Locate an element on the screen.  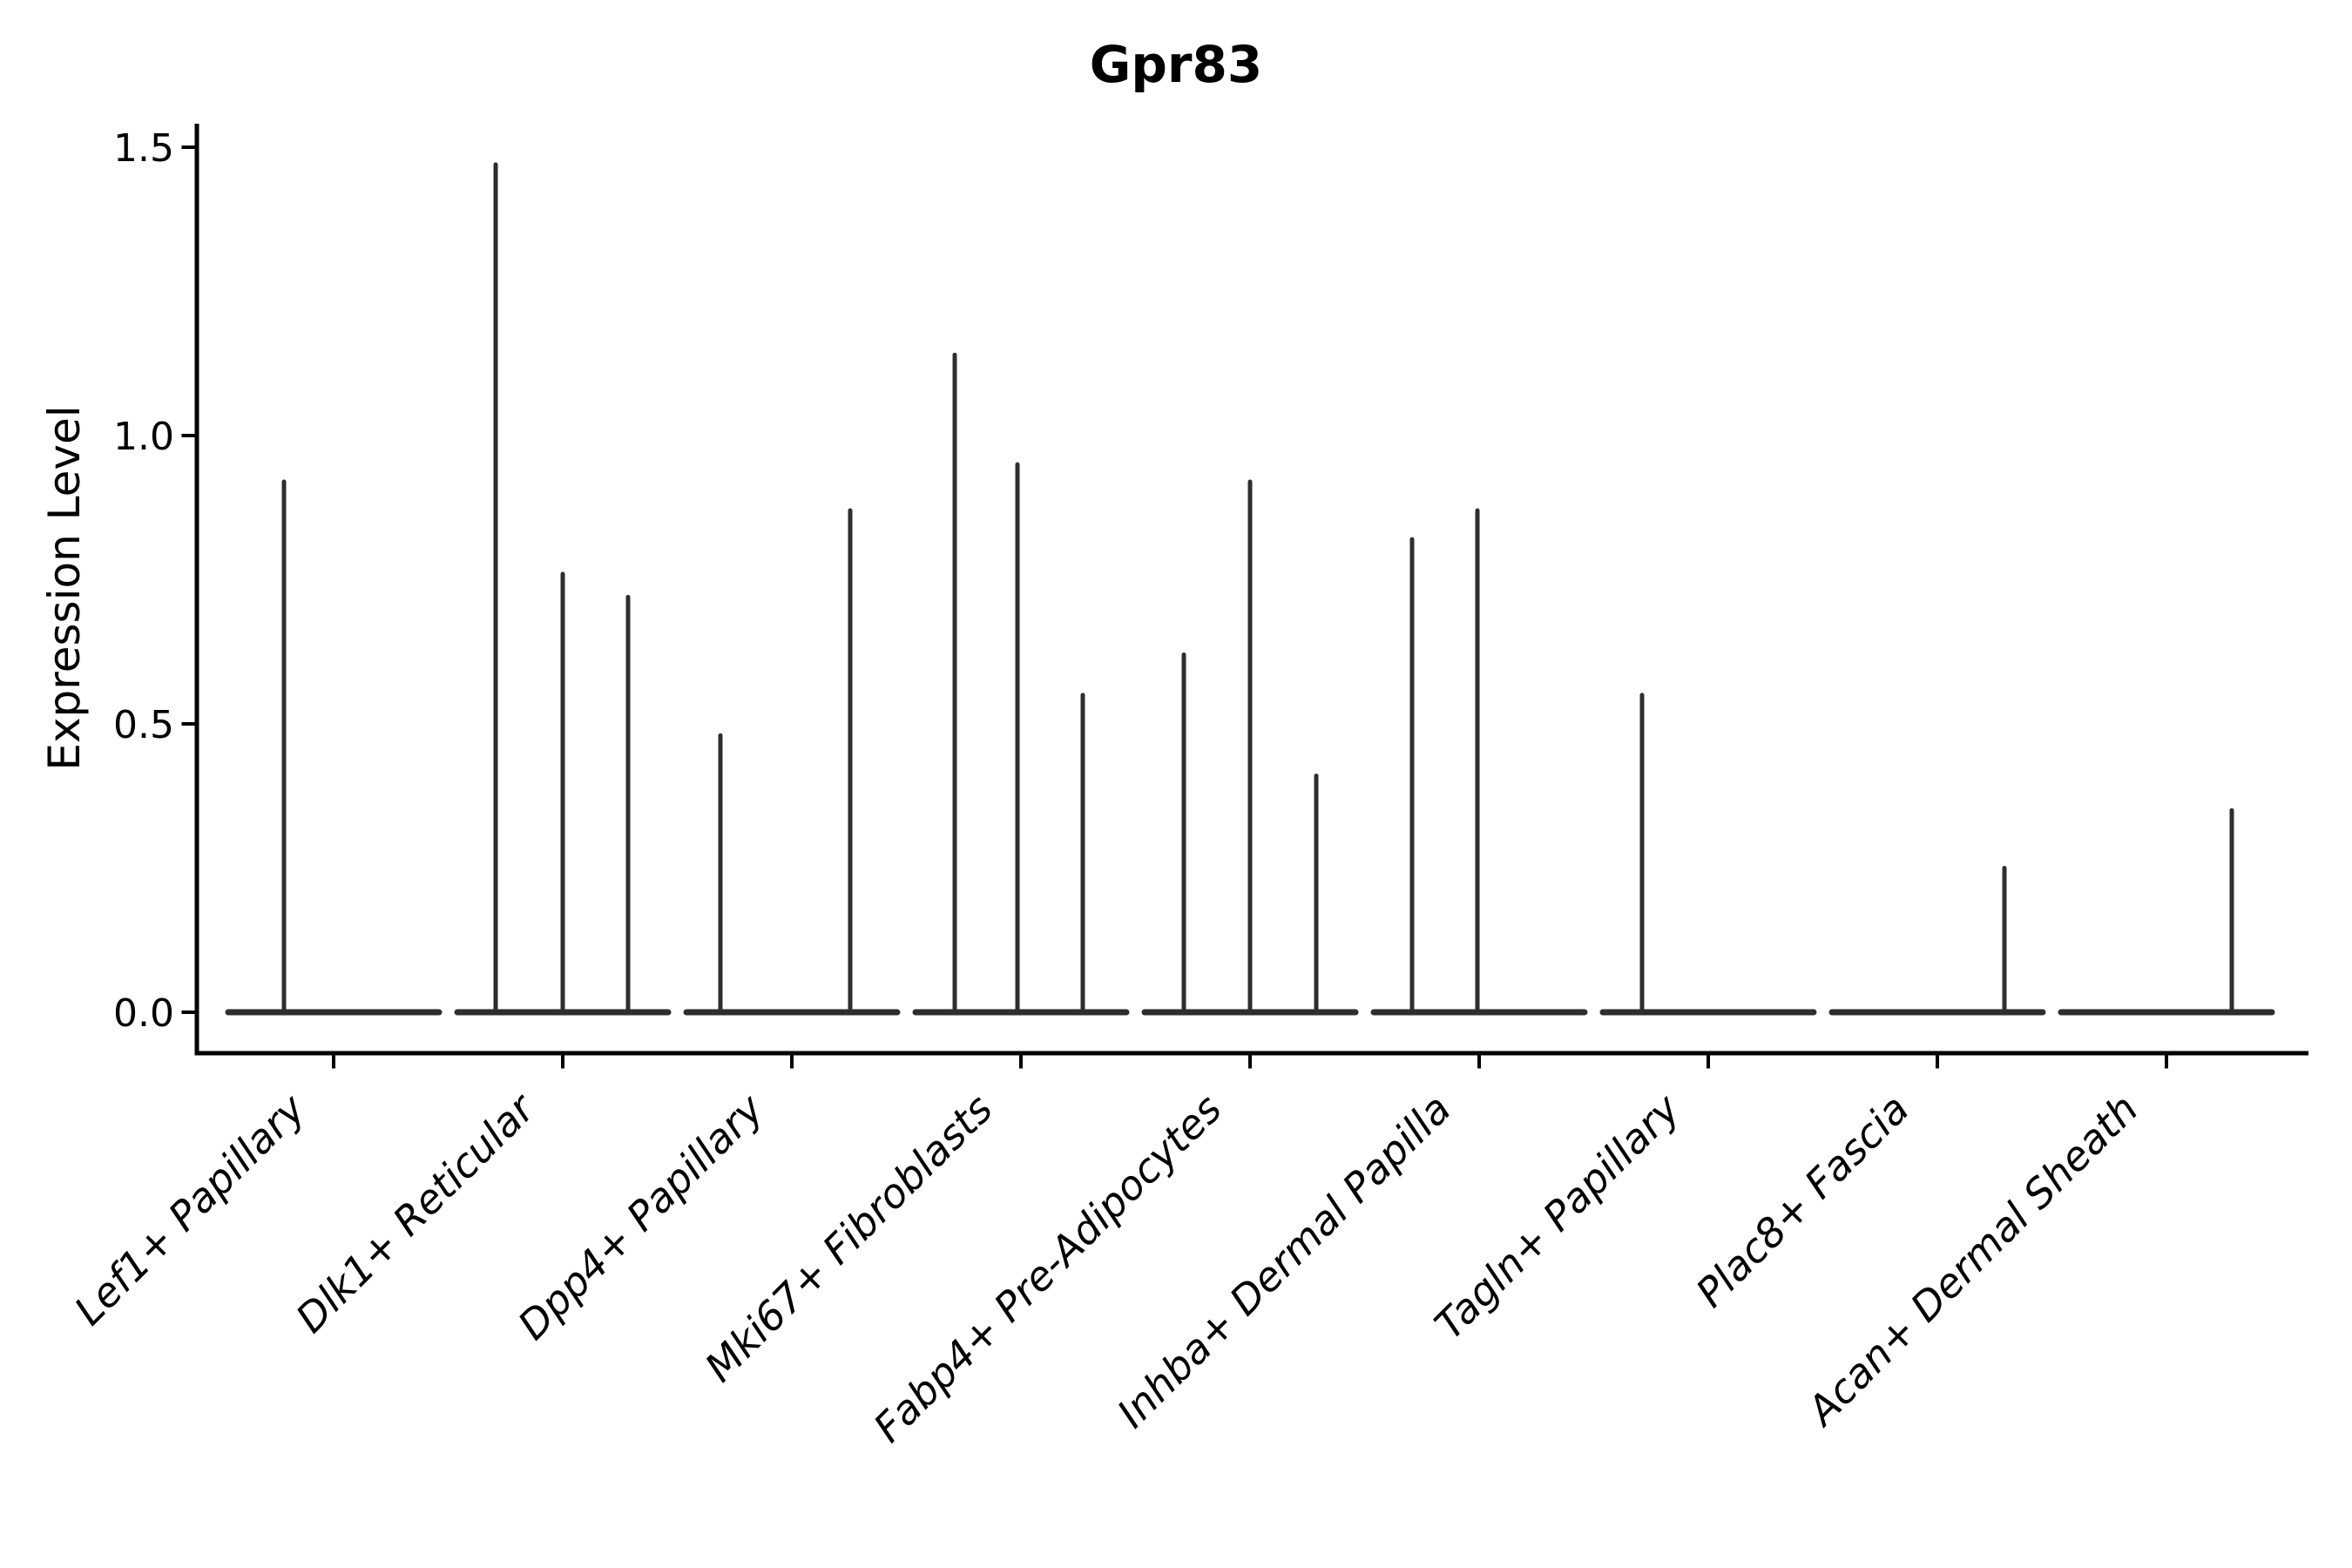
y-tick-label: 0.5 is located at coordinates (143, 725).